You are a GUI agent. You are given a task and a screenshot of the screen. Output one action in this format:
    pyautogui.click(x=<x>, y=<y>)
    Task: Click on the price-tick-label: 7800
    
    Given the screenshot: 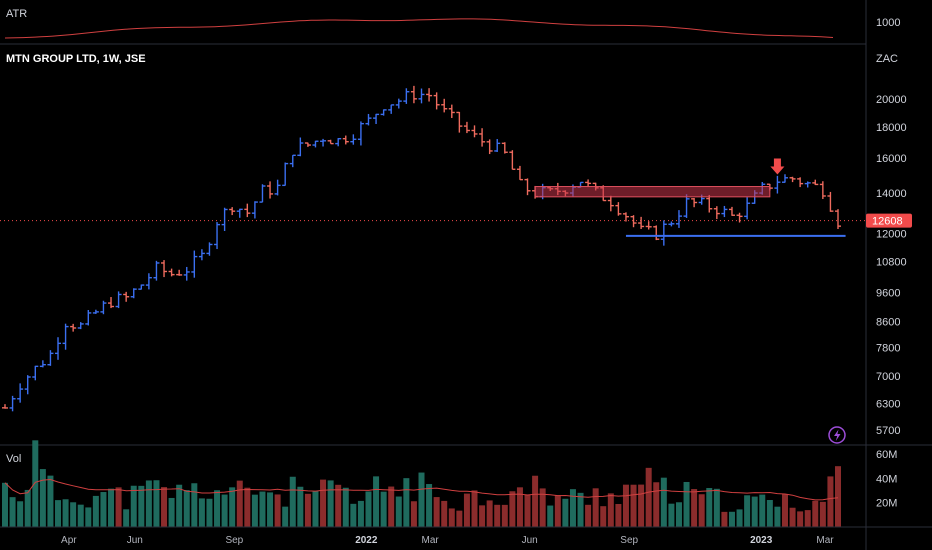 What is the action you would take?
    pyautogui.click(x=888, y=348)
    